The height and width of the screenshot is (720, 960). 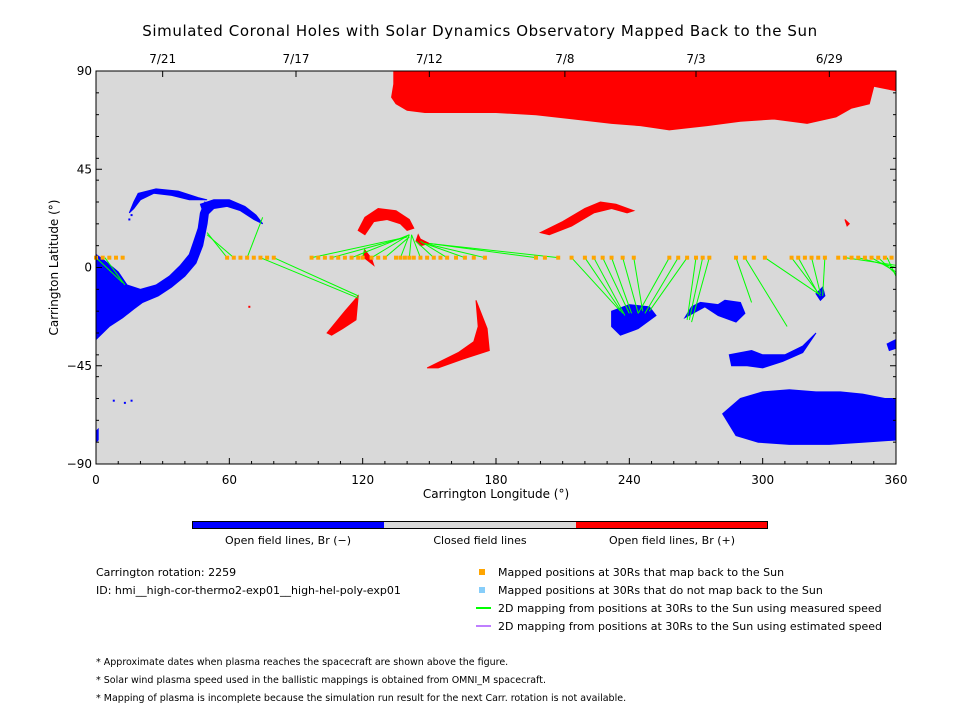 What do you see at coordinates (84, 169) in the screenshot?
I see `y-tick-label-1: 45` at bounding box center [84, 169].